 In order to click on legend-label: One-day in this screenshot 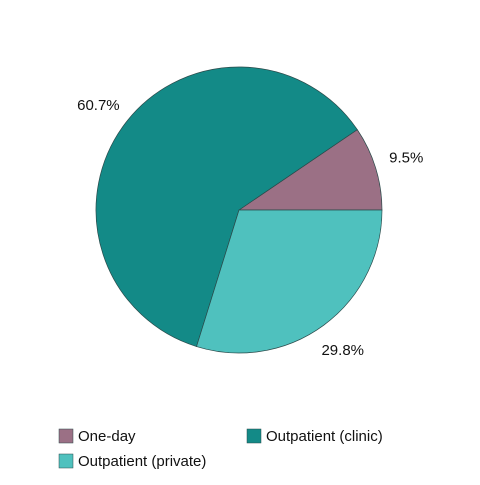, I will do `click(107, 436)`.